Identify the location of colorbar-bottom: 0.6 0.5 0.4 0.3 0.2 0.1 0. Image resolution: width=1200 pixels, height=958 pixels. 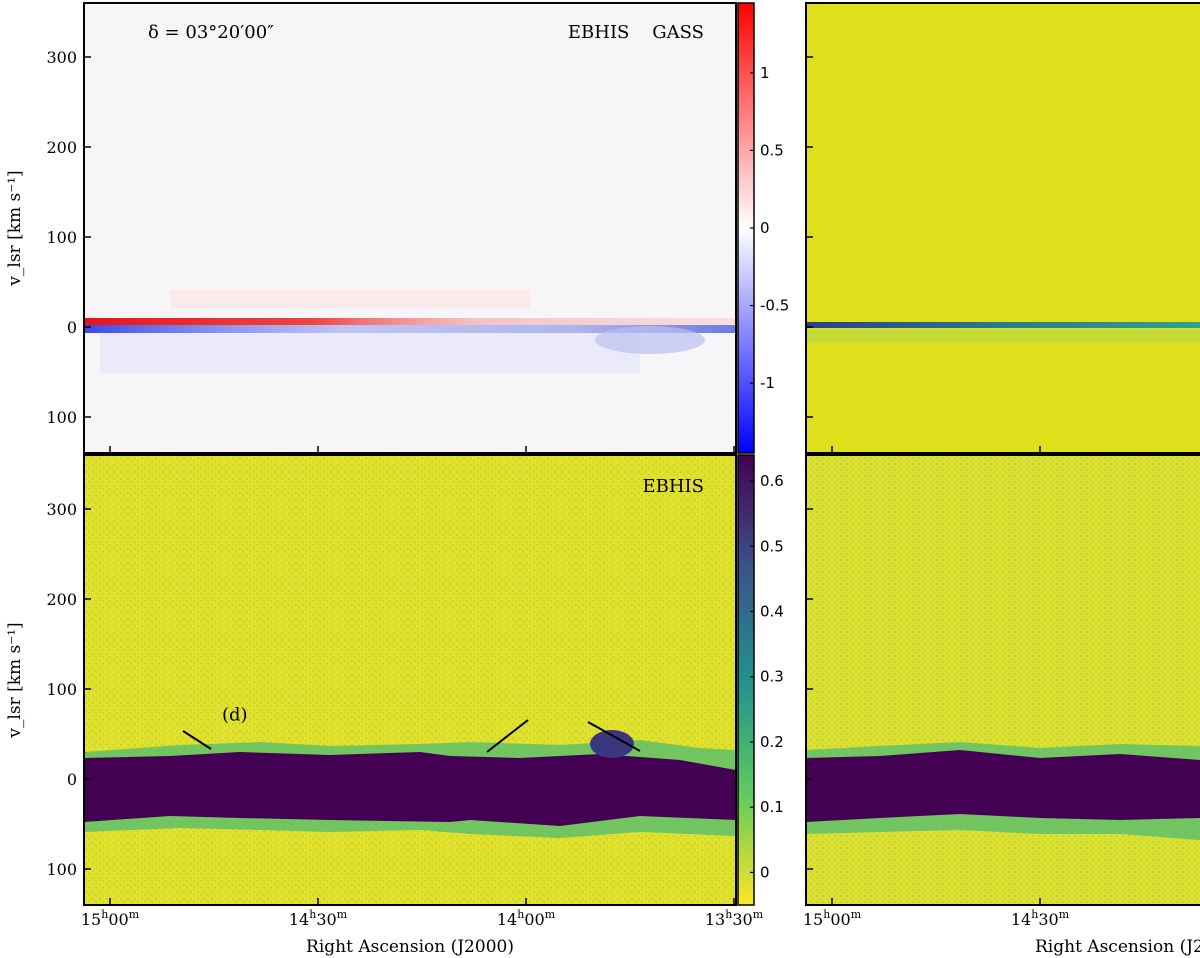
(760, 680).